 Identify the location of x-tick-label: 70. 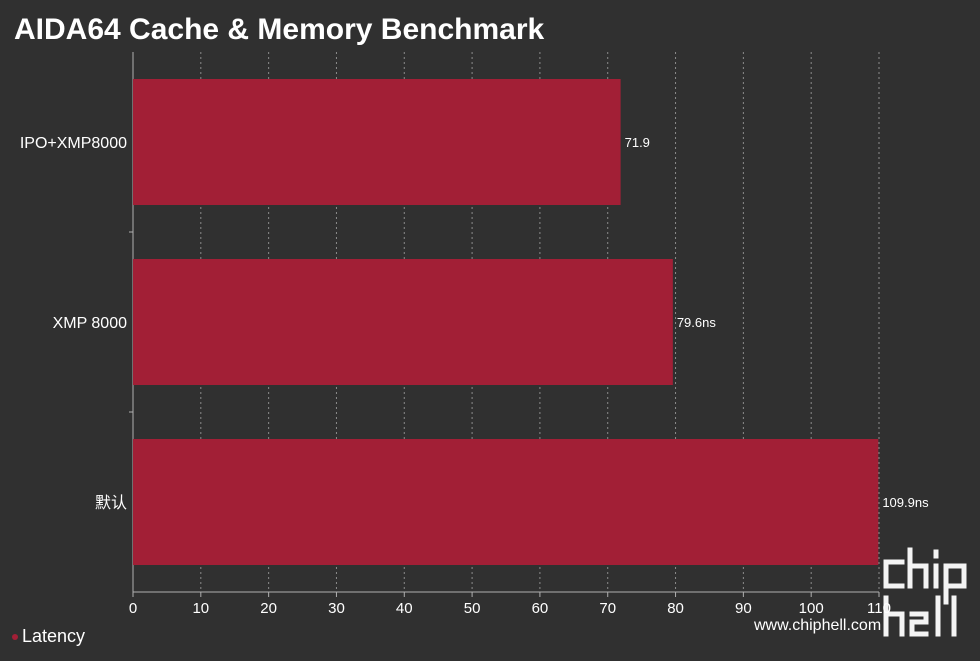
(607, 608).